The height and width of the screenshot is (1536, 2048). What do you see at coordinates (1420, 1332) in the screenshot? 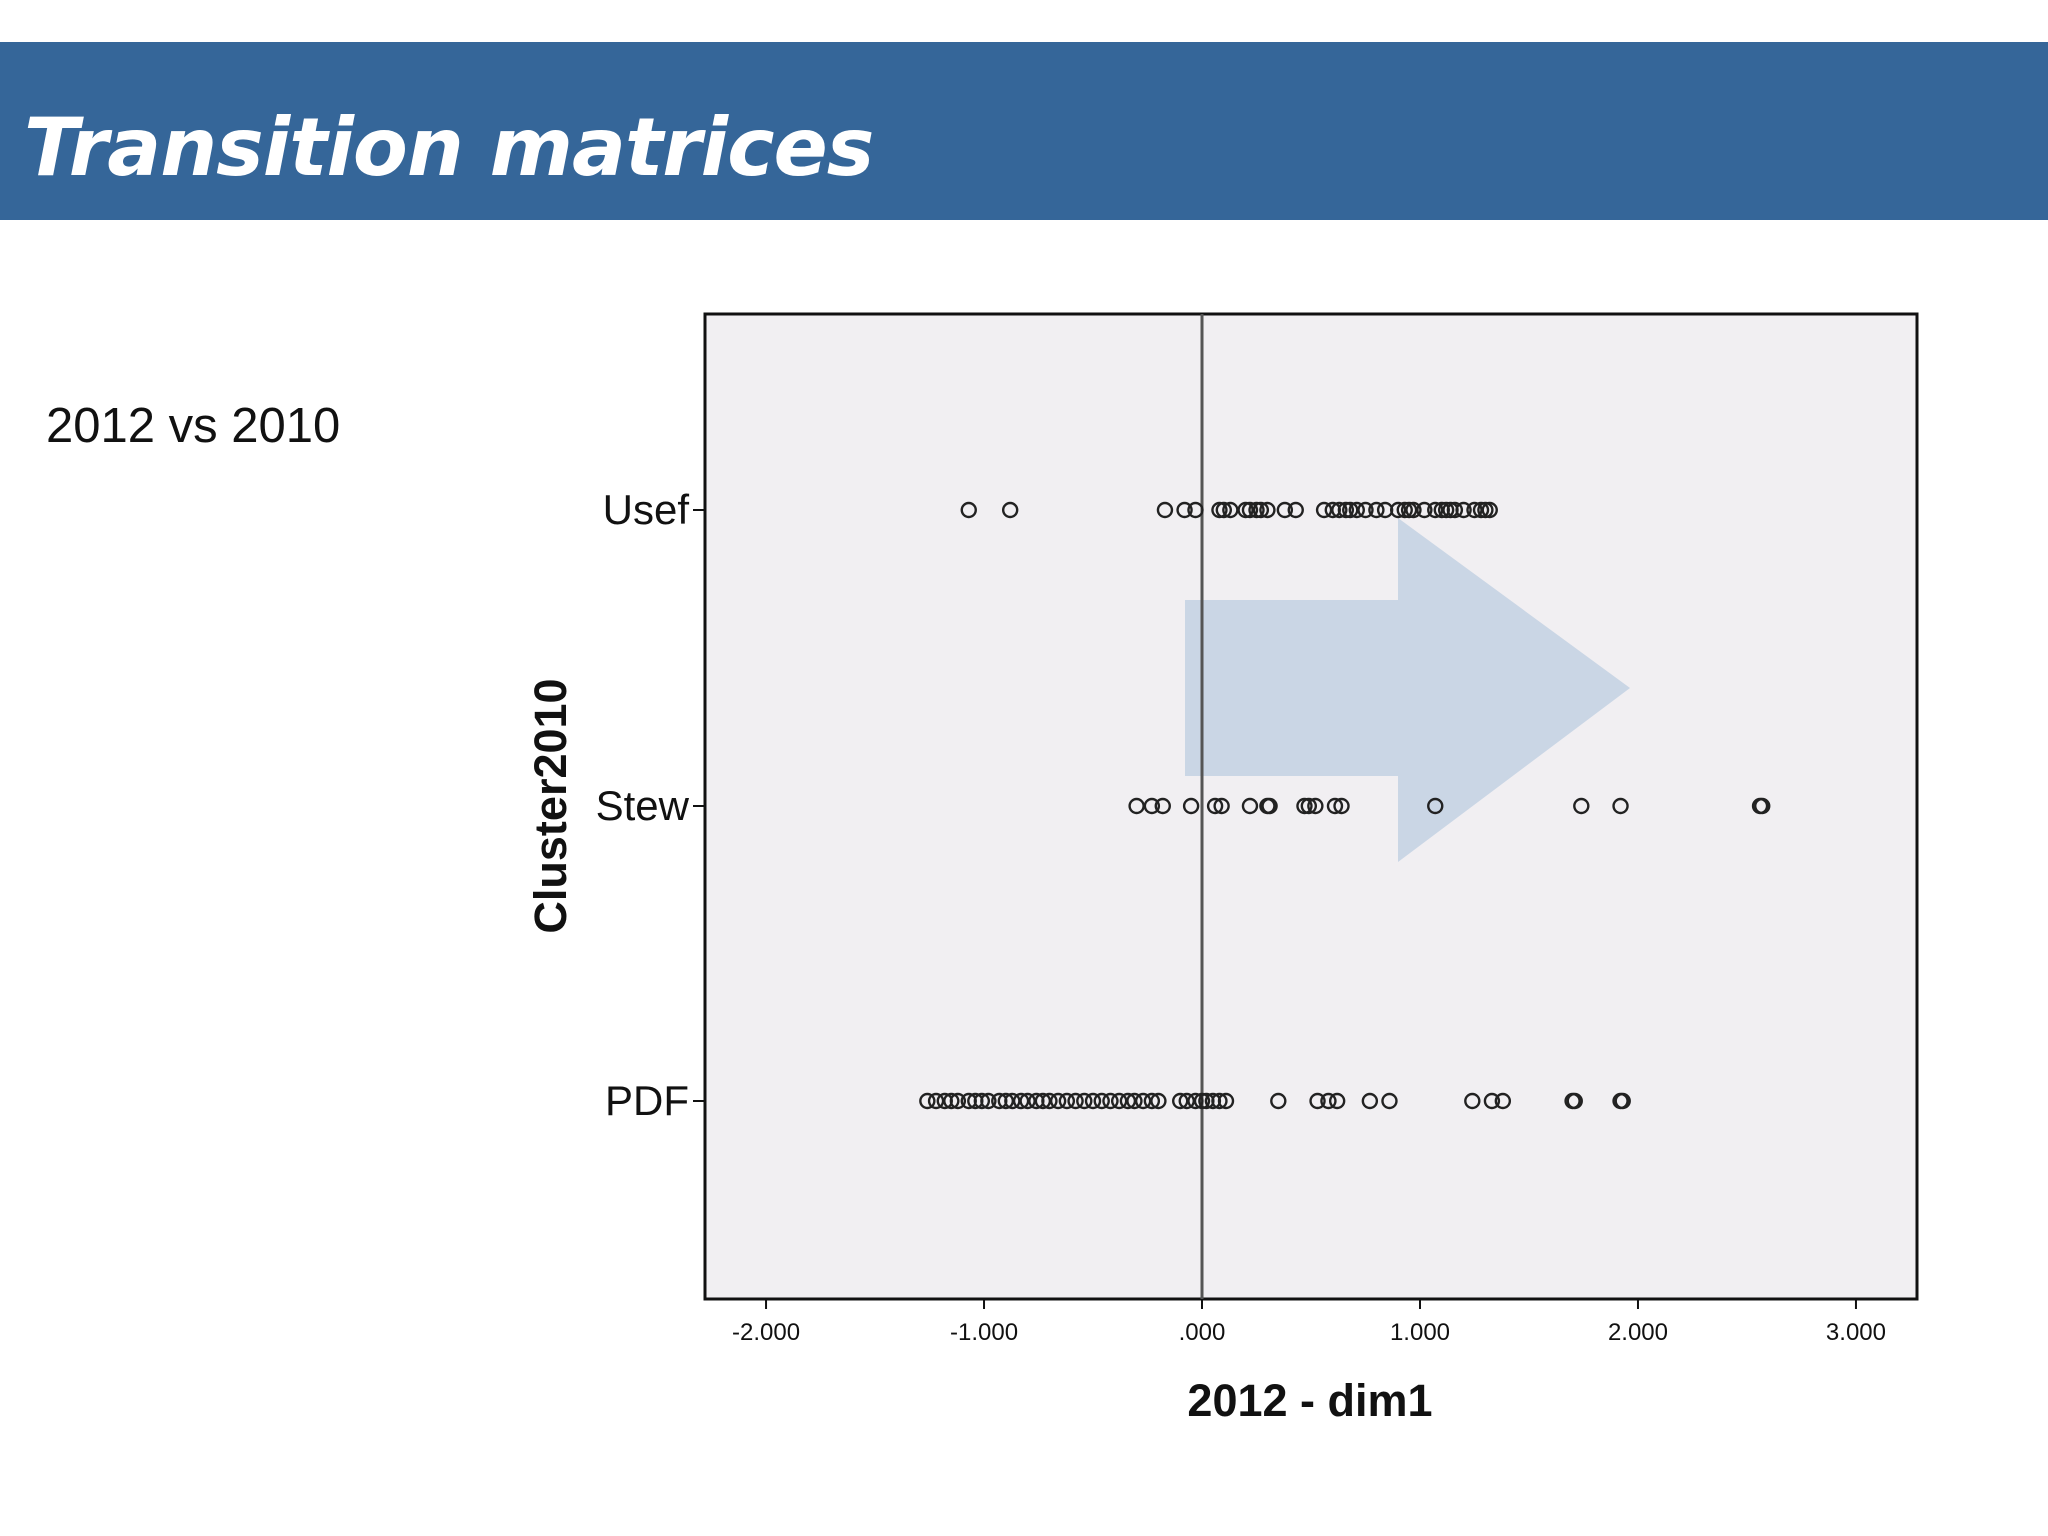
I see `x-tick-label: 1.000` at bounding box center [1420, 1332].